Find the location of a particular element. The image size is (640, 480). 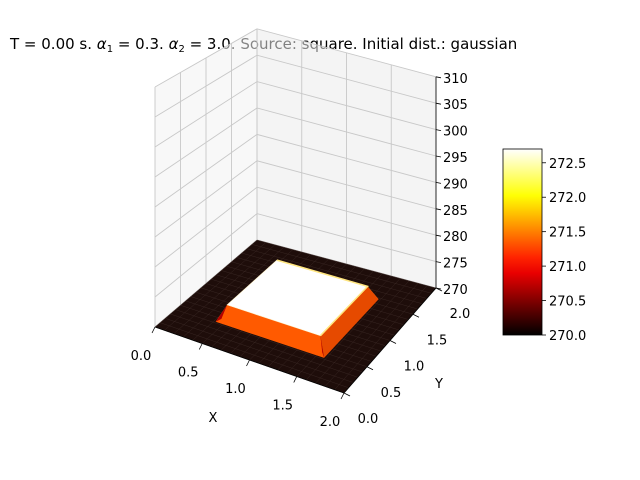

title-alpha1: α is located at coordinates (102, 44).